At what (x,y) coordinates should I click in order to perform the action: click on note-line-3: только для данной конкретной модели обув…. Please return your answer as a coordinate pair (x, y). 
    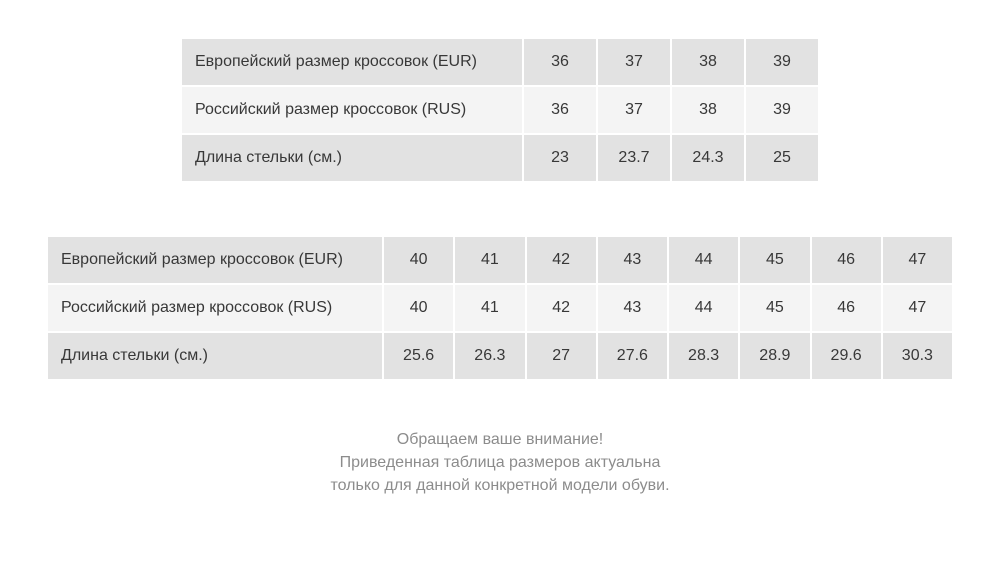
    Looking at the image, I should click on (500, 485).